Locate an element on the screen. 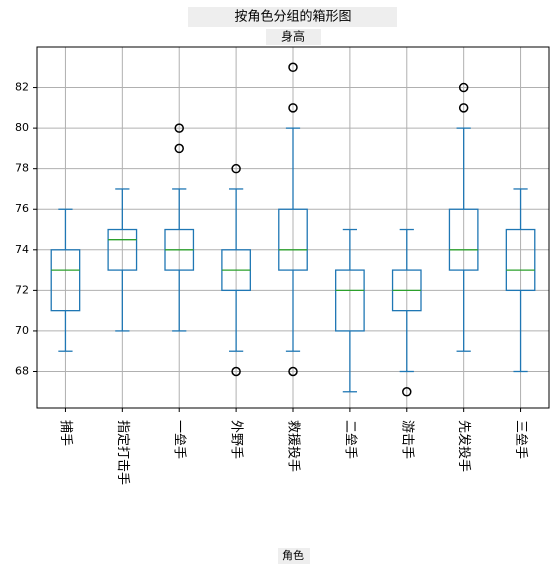 The image size is (559, 573). chart-title: 按角色分组的箱形图 is located at coordinates (292, 17).